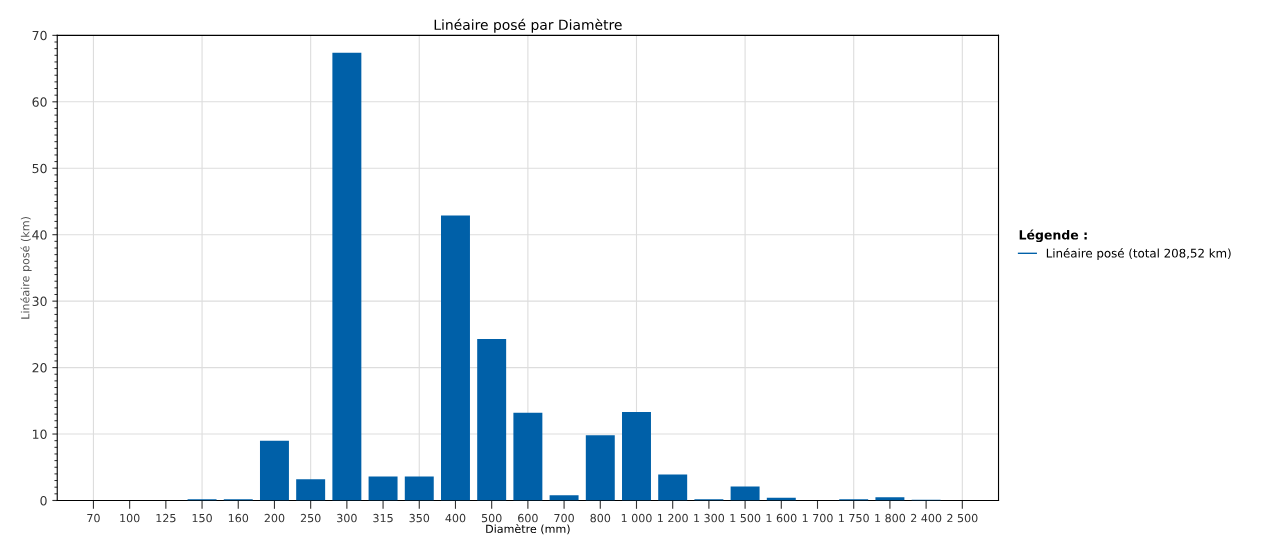 This screenshot has width=1272, height=544. What do you see at coordinates (347, 518) in the screenshot?
I see `x-tick-label: 300` at bounding box center [347, 518].